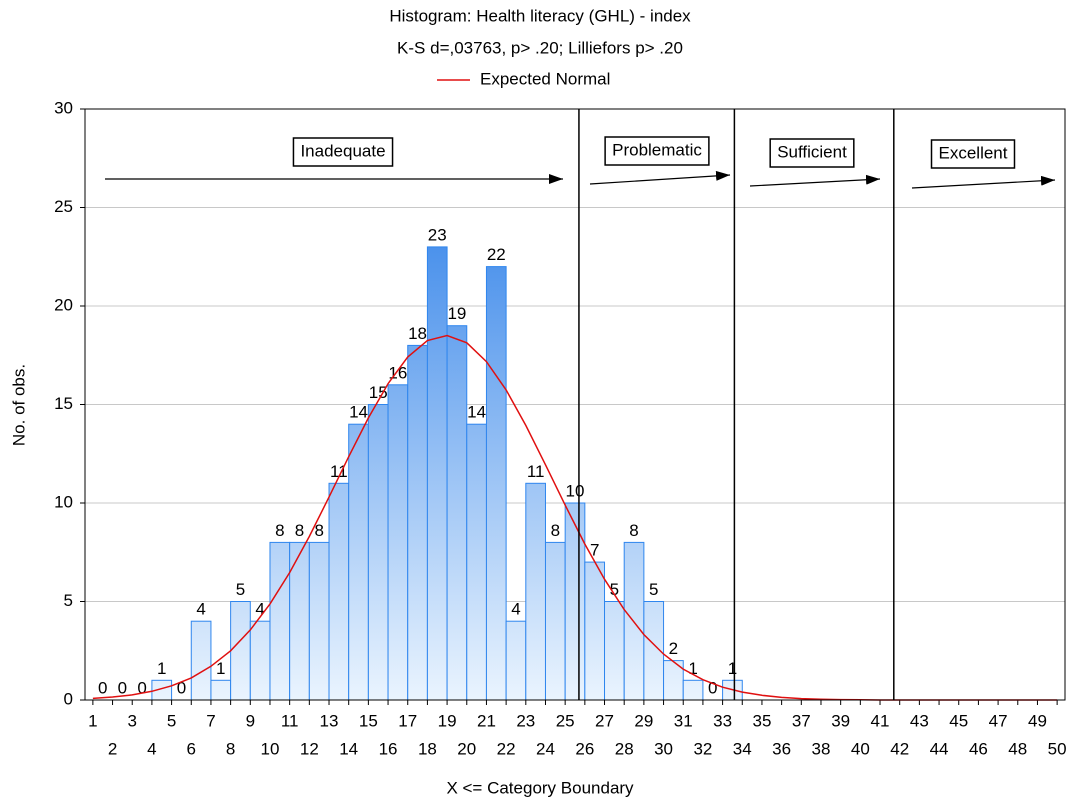 This screenshot has width=1080, height=803. Describe the element at coordinates (998, 720) in the screenshot. I see `x-tick-label: 47` at that location.